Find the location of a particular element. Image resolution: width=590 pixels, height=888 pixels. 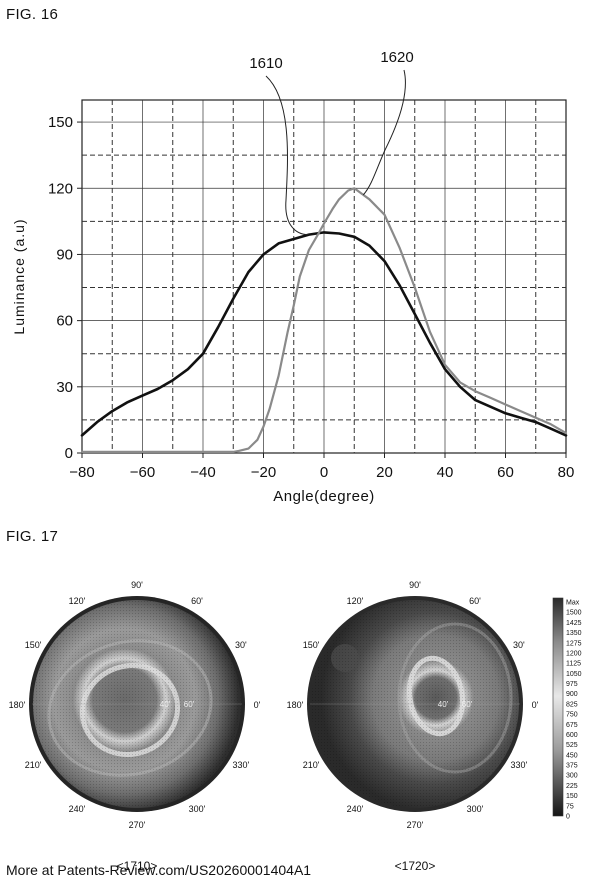

y-axis-label: Luminance (a.u) is located at coordinates (19, 276).